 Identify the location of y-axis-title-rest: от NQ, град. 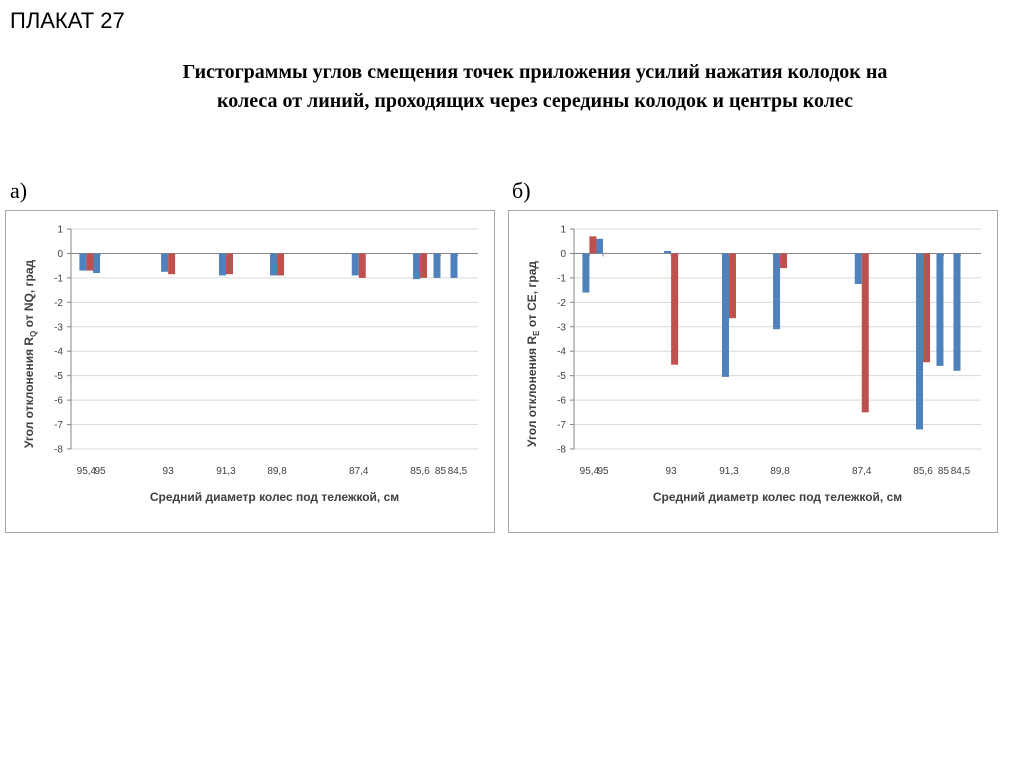
(29, 294).